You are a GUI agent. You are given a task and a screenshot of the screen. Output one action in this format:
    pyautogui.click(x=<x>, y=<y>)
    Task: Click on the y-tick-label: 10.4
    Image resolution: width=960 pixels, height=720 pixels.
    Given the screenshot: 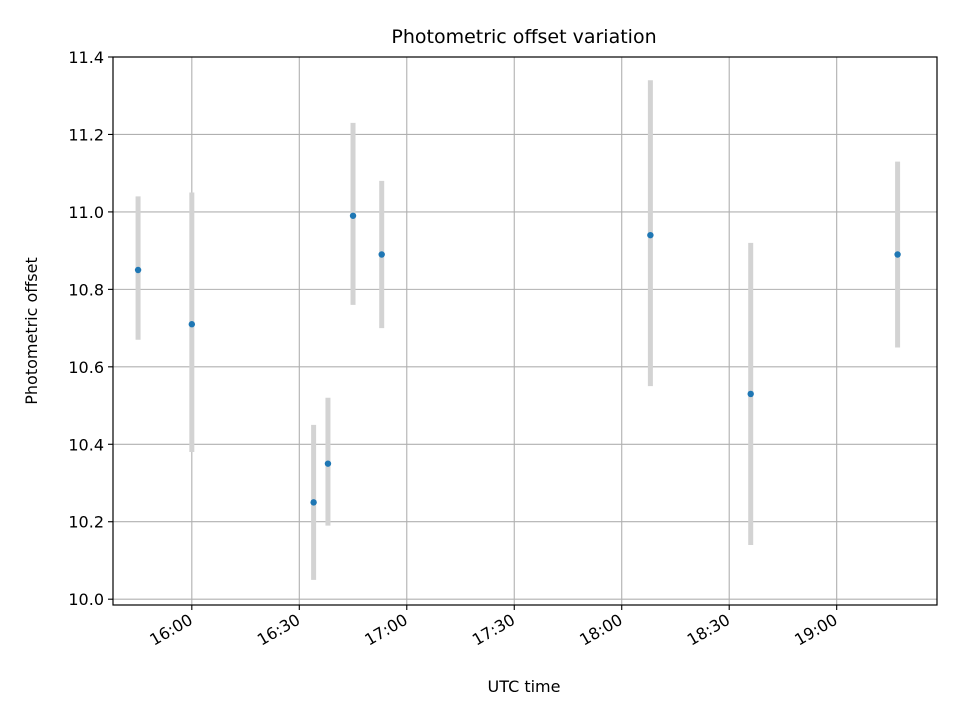 What is the action you would take?
    pyautogui.click(x=86, y=444)
    